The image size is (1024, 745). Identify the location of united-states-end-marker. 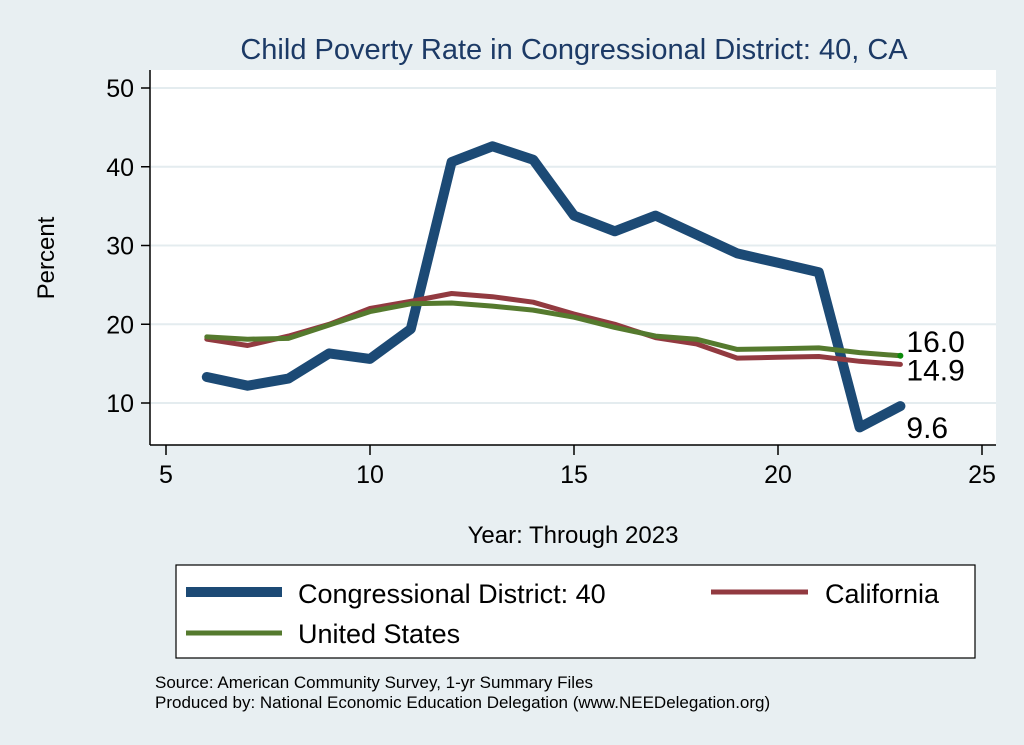
(900, 355).